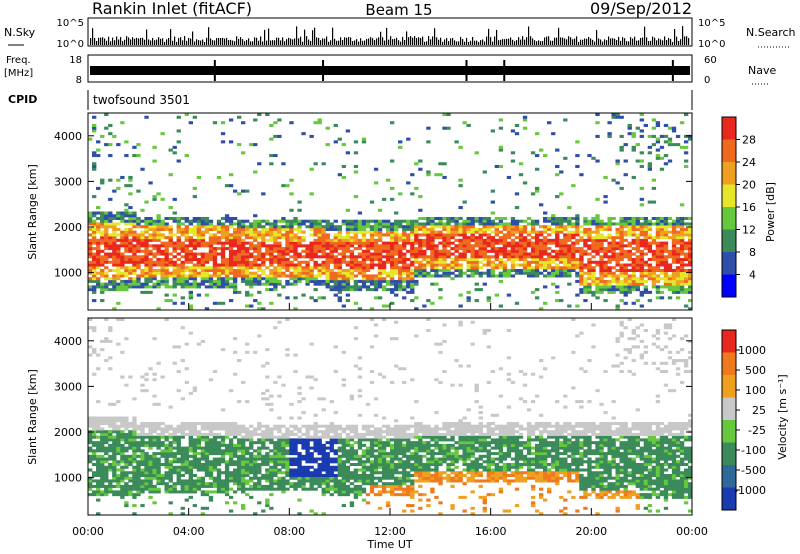 This screenshot has width=800, height=554. Describe the element at coordinates (390, 70) in the screenshot. I see `freq-bars` at that location.